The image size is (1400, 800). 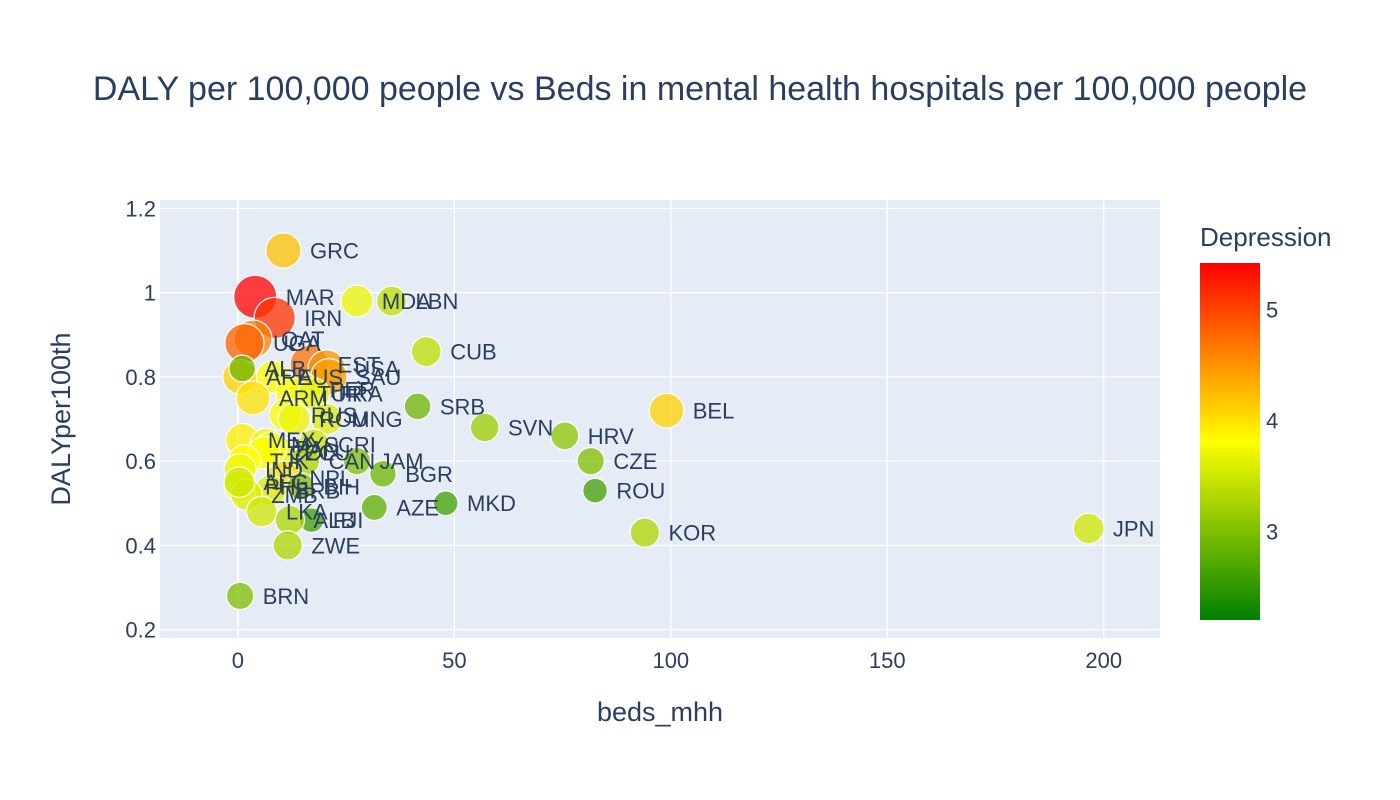 What do you see at coordinates (335, 545) in the screenshot?
I see `data-label: ZWE` at bounding box center [335, 545].